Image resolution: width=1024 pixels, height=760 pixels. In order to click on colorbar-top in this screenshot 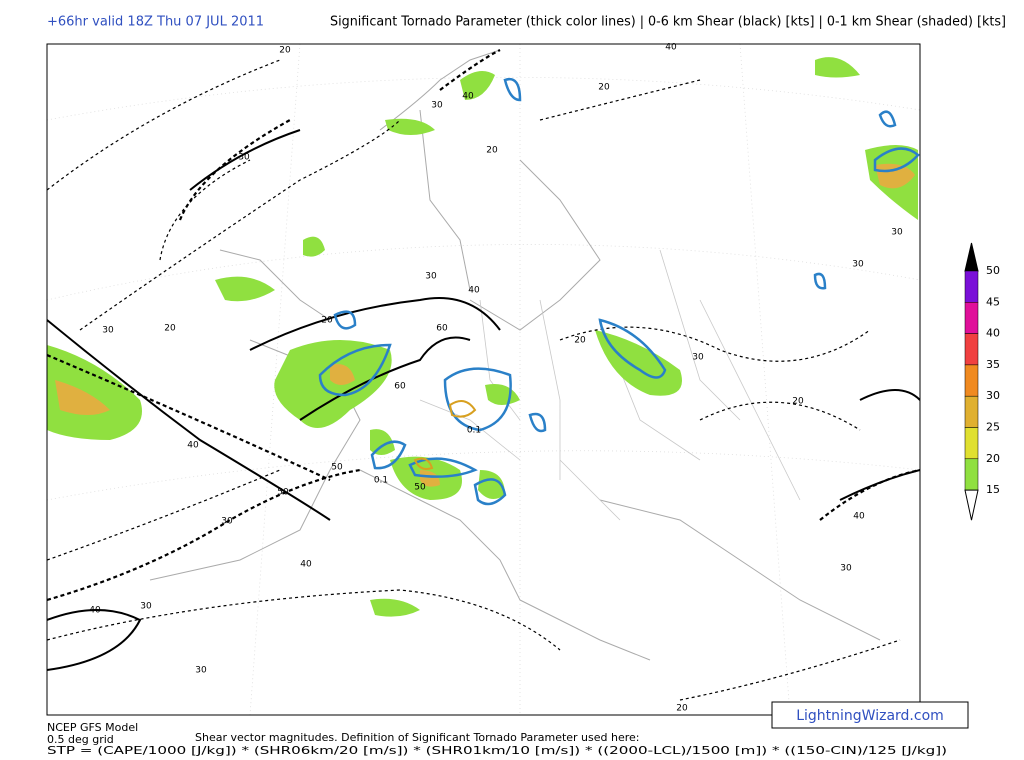, I will do `click(971, 257)`.